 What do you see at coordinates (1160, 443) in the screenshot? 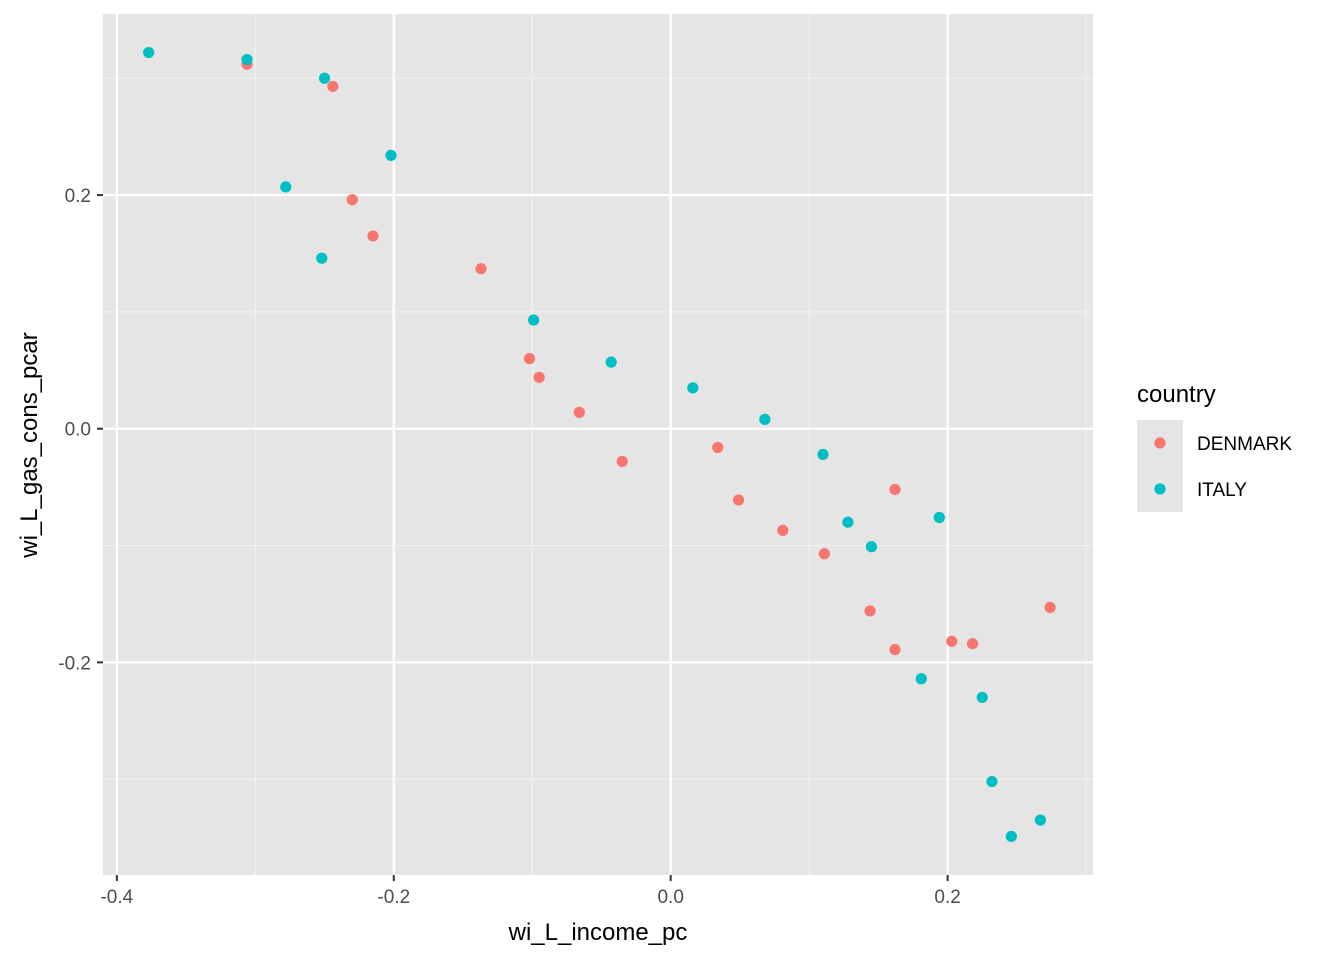
I see `legend-marker-denmark` at bounding box center [1160, 443].